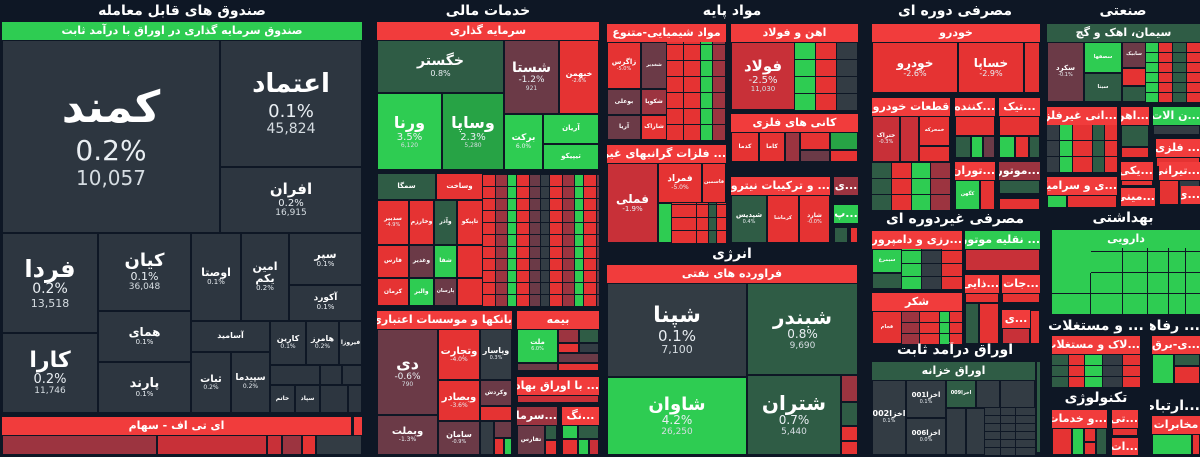 The width and height of the screenshot is (1200, 457). Describe the element at coordinates (926, 399) in the screenshot. I see `tile-akhza001: اخزا001 0.1%` at that location.